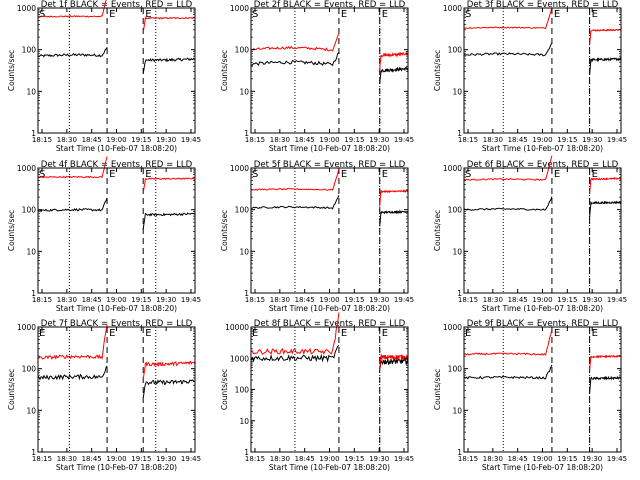 The width and height of the screenshot is (640, 480). Describe the element at coordinates (330, 324) in the screenshot. I see `panel-title: Det 8f BLACK = Events, RED = LLD` at that location.